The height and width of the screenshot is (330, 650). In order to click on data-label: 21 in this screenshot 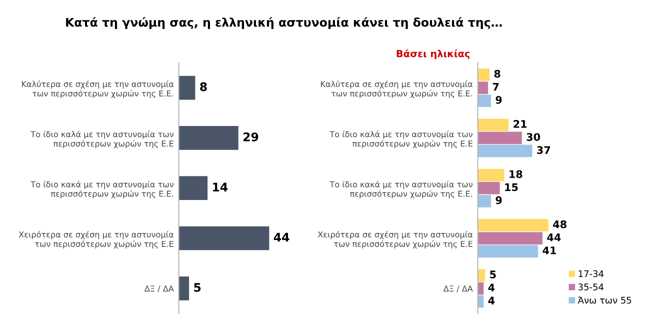, I will do `click(520, 124)`.